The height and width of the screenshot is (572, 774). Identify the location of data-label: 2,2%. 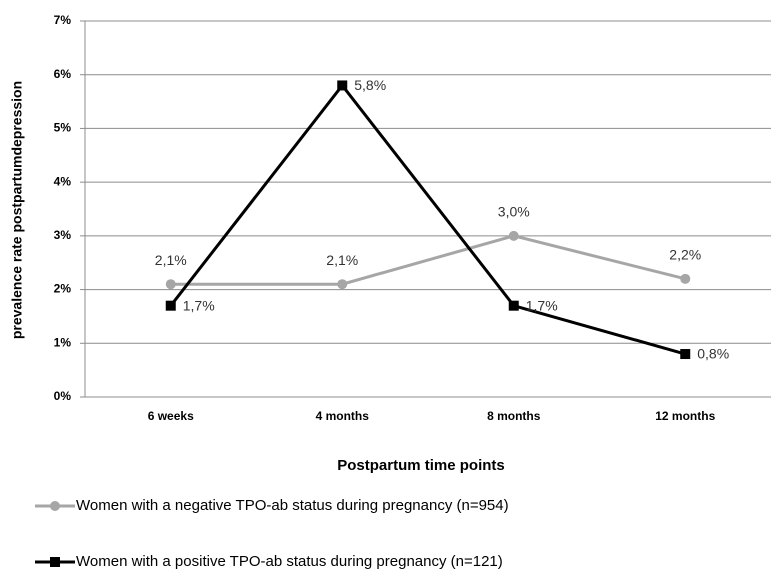
(685, 255).